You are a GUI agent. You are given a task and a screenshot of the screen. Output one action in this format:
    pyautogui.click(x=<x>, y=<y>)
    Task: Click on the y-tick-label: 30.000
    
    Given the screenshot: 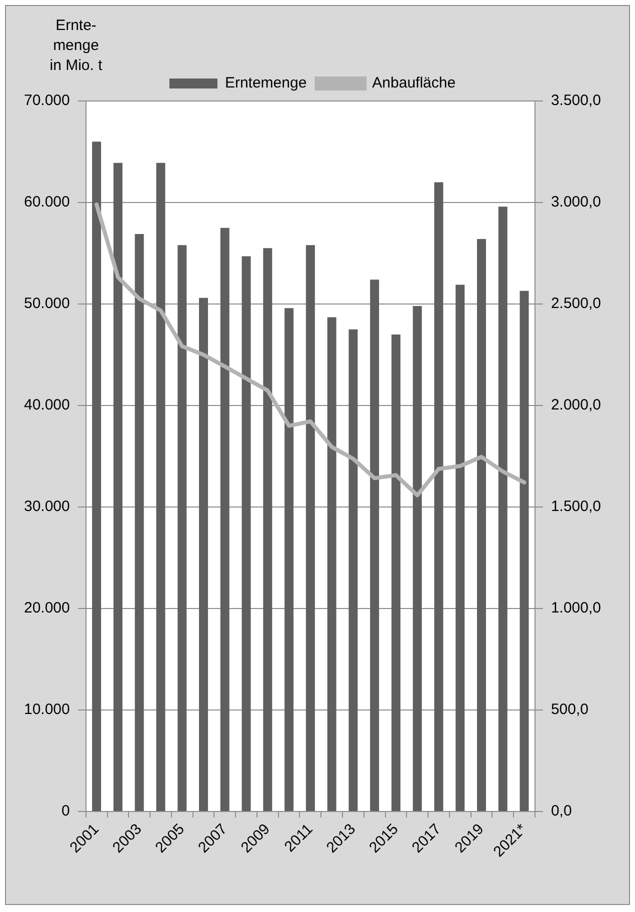 What is the action you would take?
    pyautogui.click(x=47, y=507)
    